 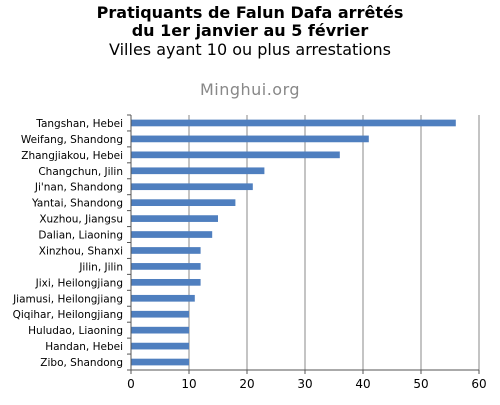 I want to click on category-label: Jiamusi, Heilongjiang, so click(x=67, y=299).